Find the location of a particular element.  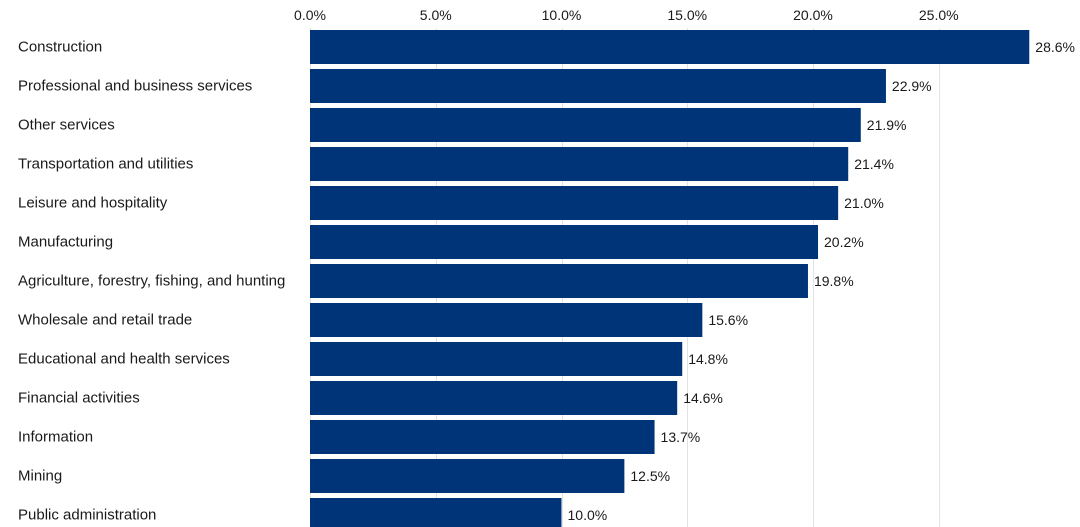

x-tick-label-4: 20.0% is located at coordinates (813, 15).